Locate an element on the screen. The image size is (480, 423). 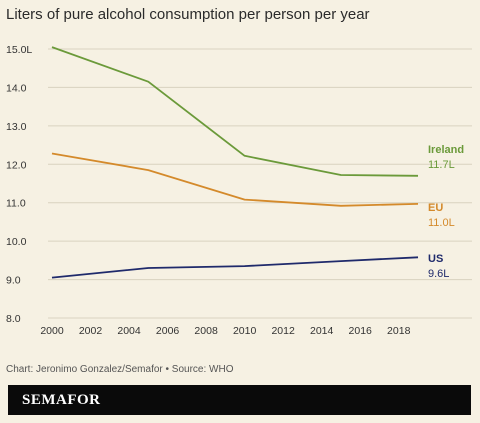
y-tick-label: 13.0 is located at coordinates (16, 127).